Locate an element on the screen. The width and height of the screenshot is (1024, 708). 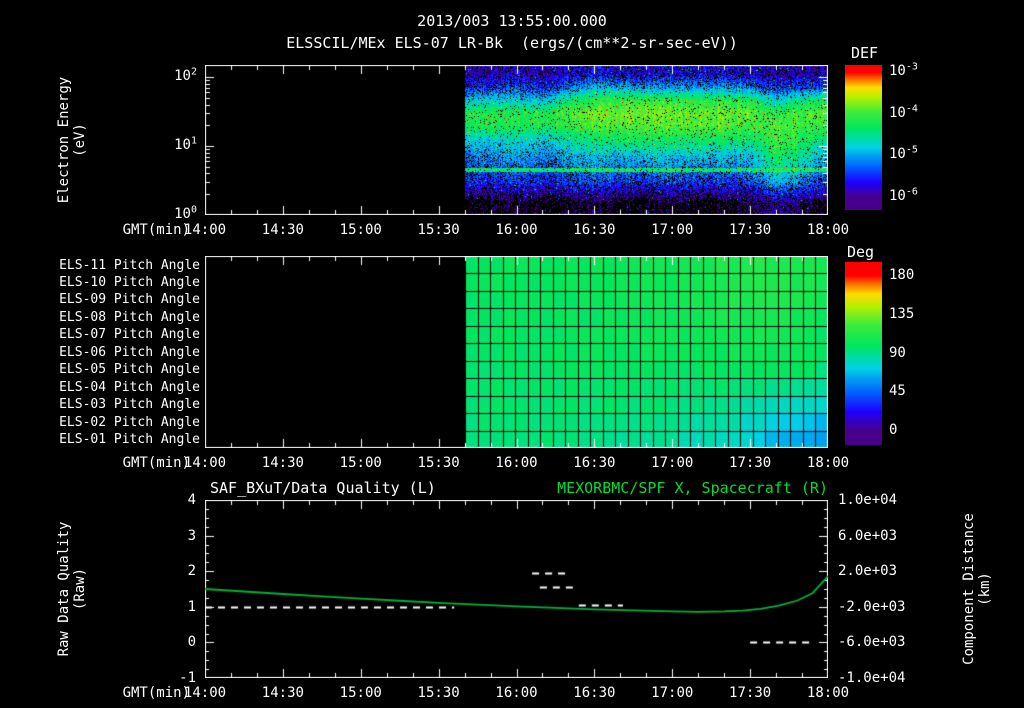
spectrogram-canvas is located at coordinates (516, 140).